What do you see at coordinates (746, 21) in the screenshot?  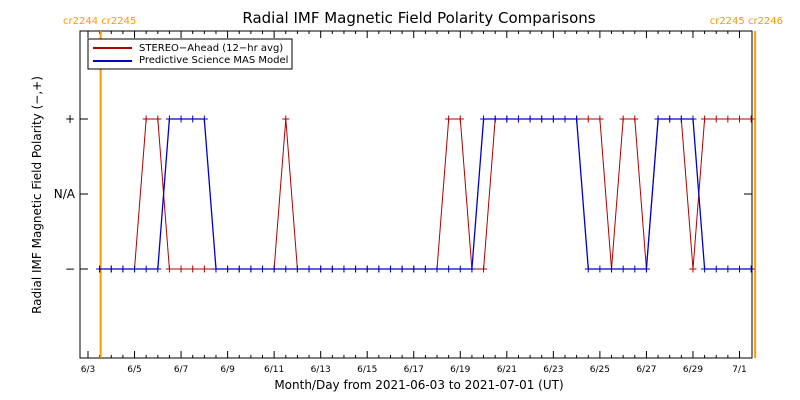 I see `carrington-label-right: cr2245 cr2246` at bounding box center [746, 21].